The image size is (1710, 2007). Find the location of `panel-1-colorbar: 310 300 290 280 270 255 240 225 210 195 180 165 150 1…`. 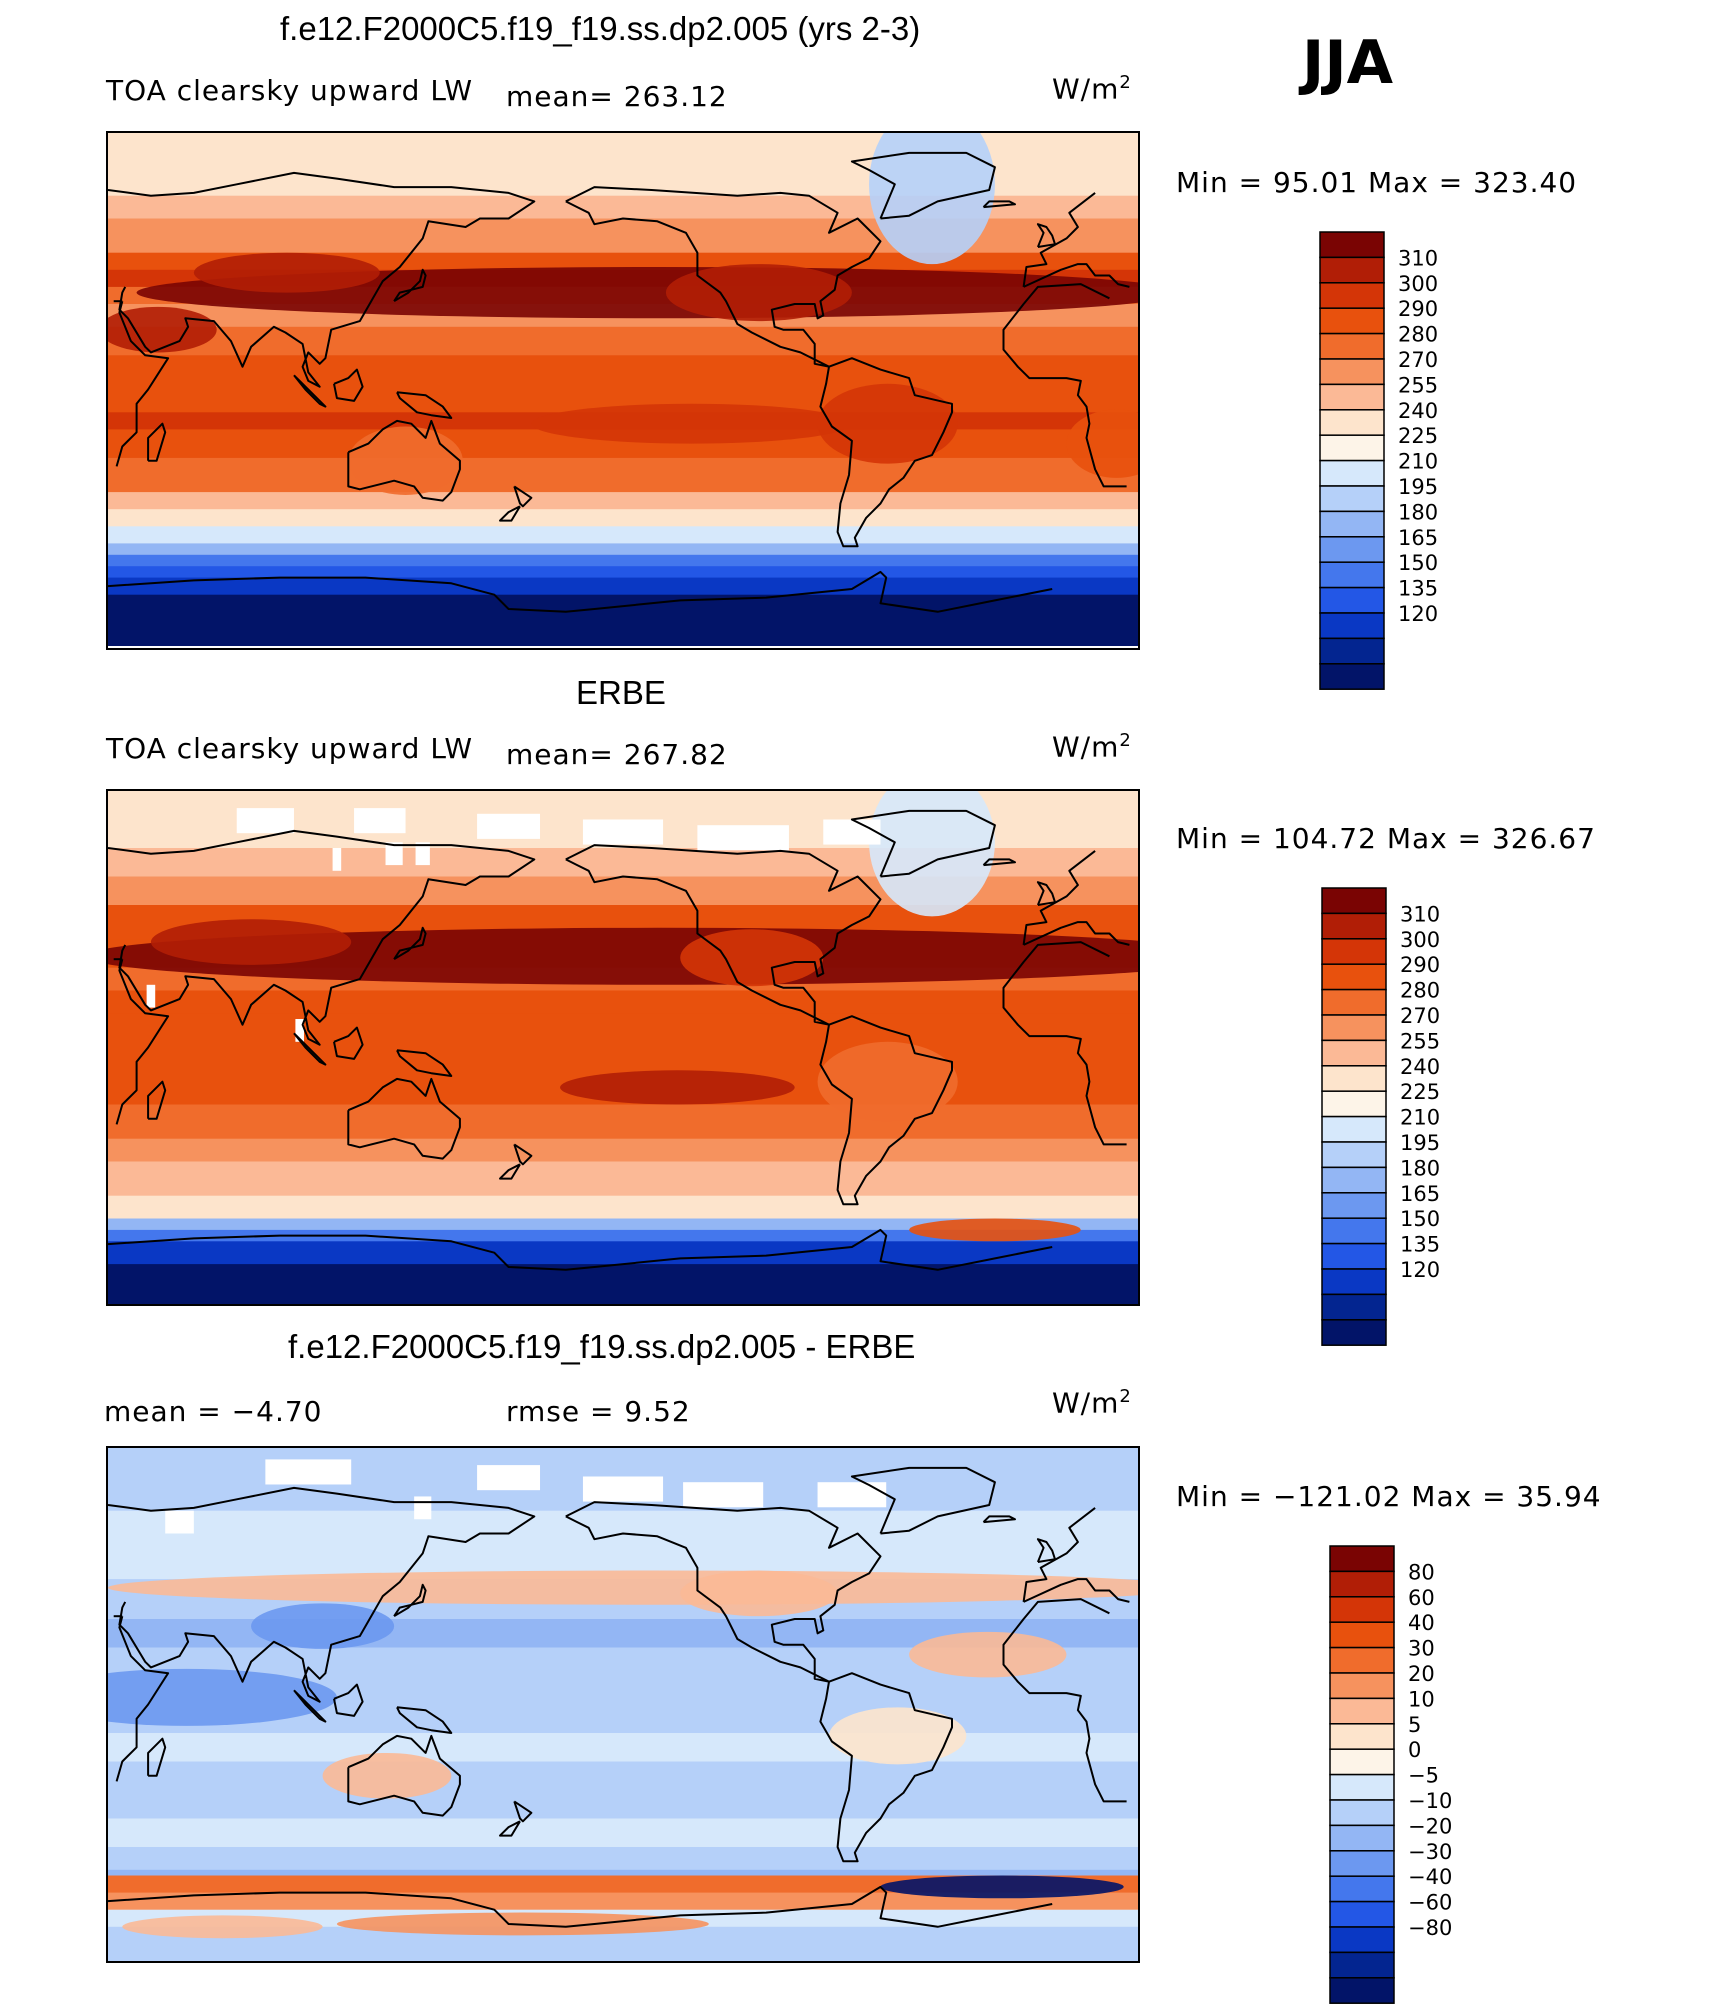

panel-1-colorbar: 310 300 290 280 270 255 240 225 210 195 180 165 150 1… is located at coordinates (1399, 462).